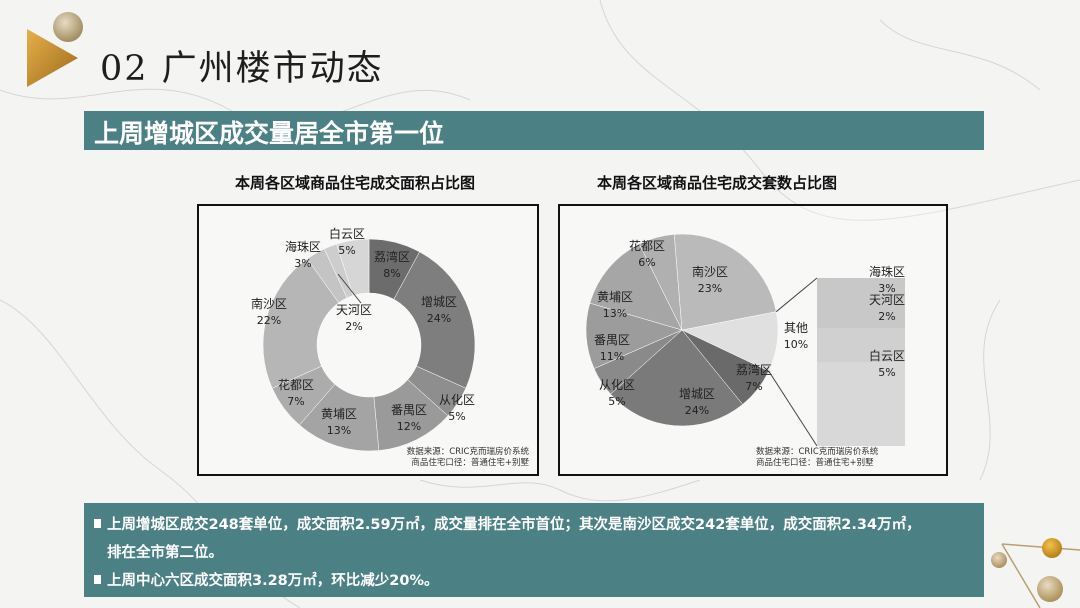  Describe the element at coordinates (273, 581) in the screenshot. I see `summary-text-2: 上周中心六区成交面积3.28万㎡，环比减少20%。` at that location.